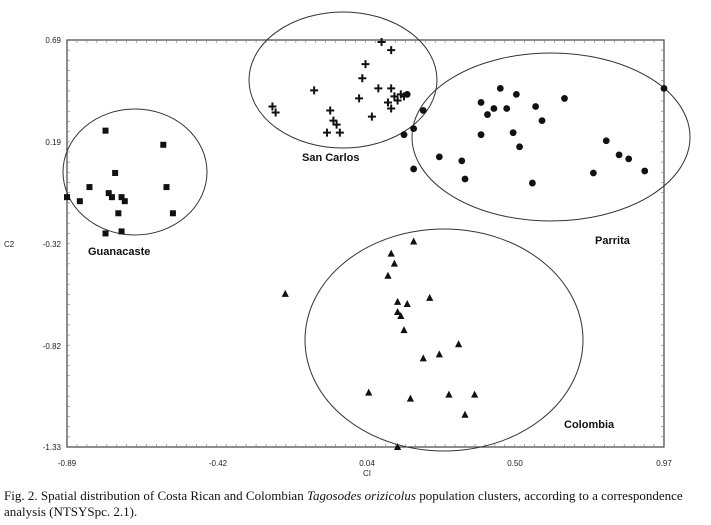 The height and width of the screenshot is (525, 711). What do you see at coordinates (135, 172) in the screenshot?
I see `guanacaste-cluster-ellipse` at bounding box center [135, 172].